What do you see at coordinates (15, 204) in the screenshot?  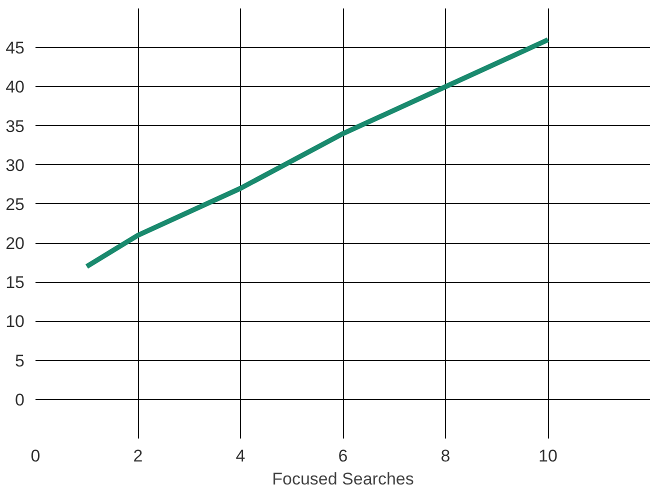 I see `y-tick-label: 25` at bounding box center [15, 204].